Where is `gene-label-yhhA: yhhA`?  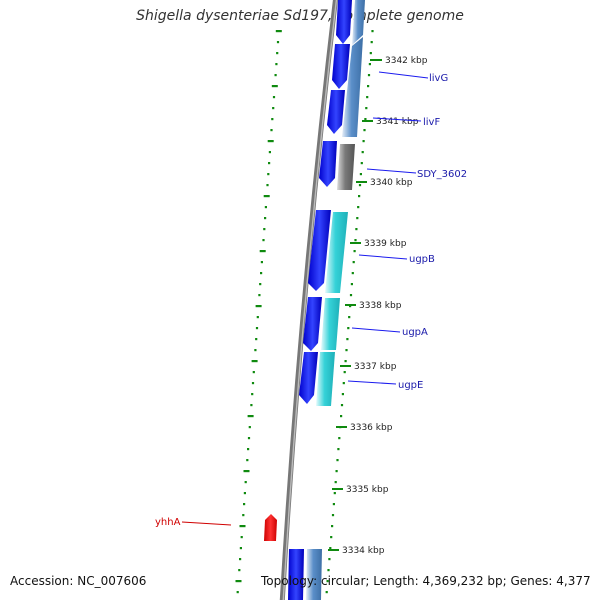 gene-label-yhhA: yhhA is located at coordinates (168, 522).